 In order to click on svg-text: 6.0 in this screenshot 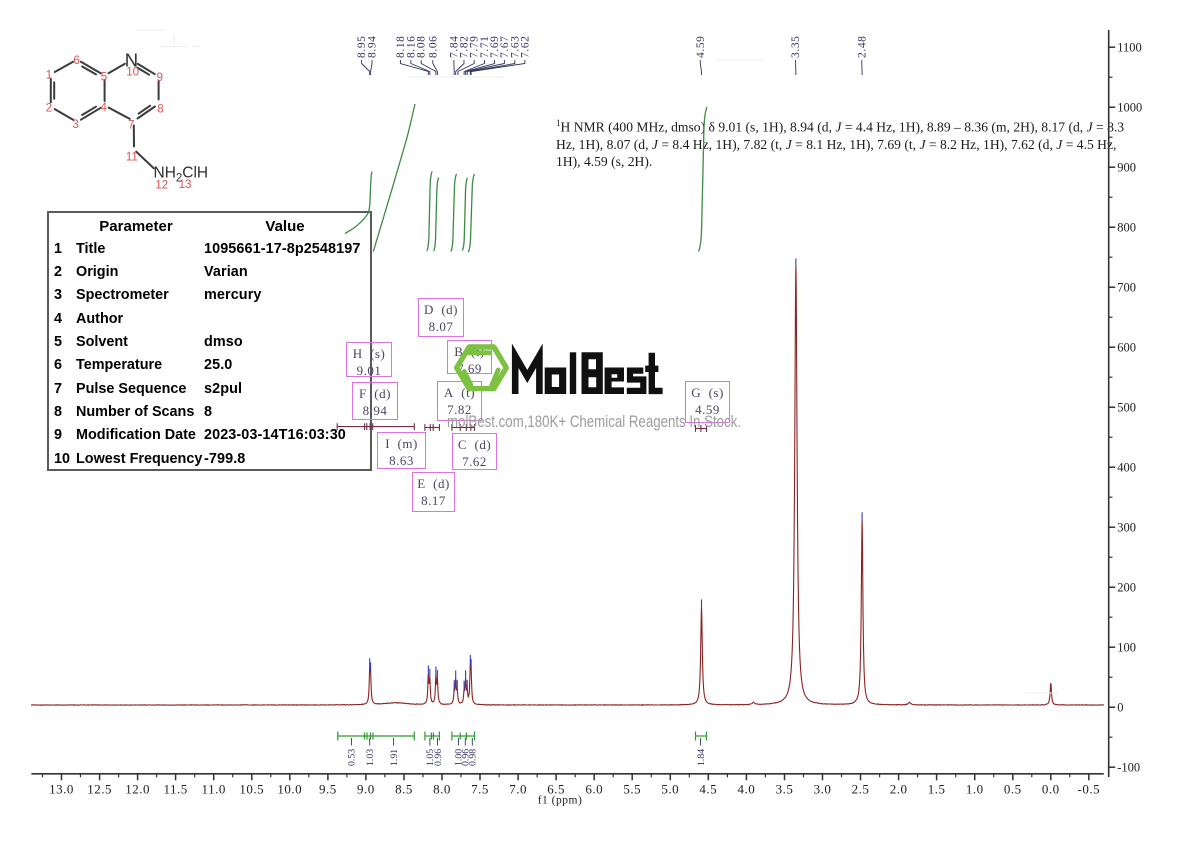, I will do `click(594, 789)`.